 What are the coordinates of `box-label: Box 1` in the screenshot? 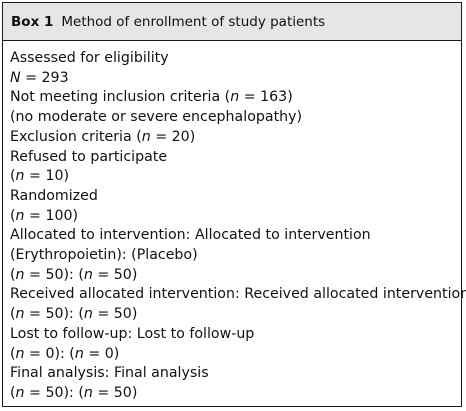 It's located at (32, 21).